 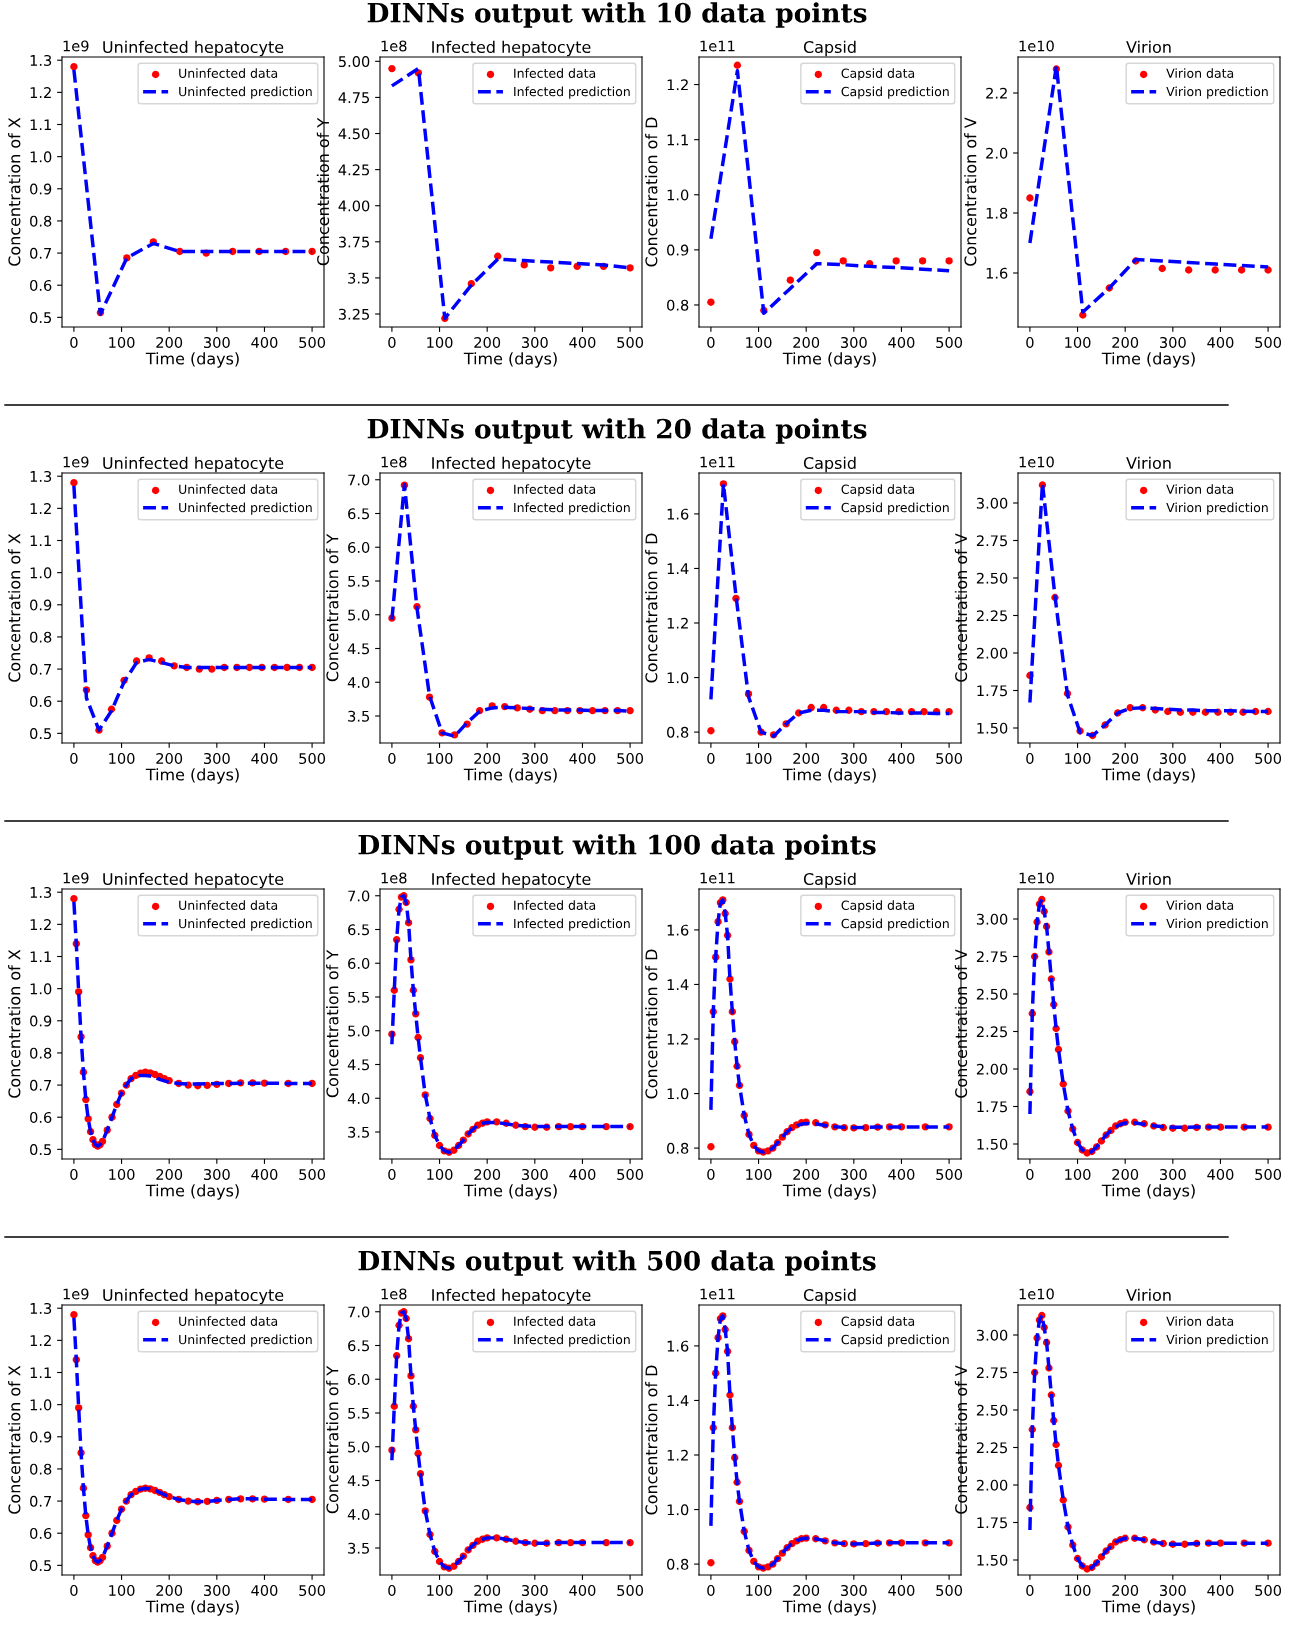 I want to click on legend-label: Virion prediction, so click(x=1217, y=92).